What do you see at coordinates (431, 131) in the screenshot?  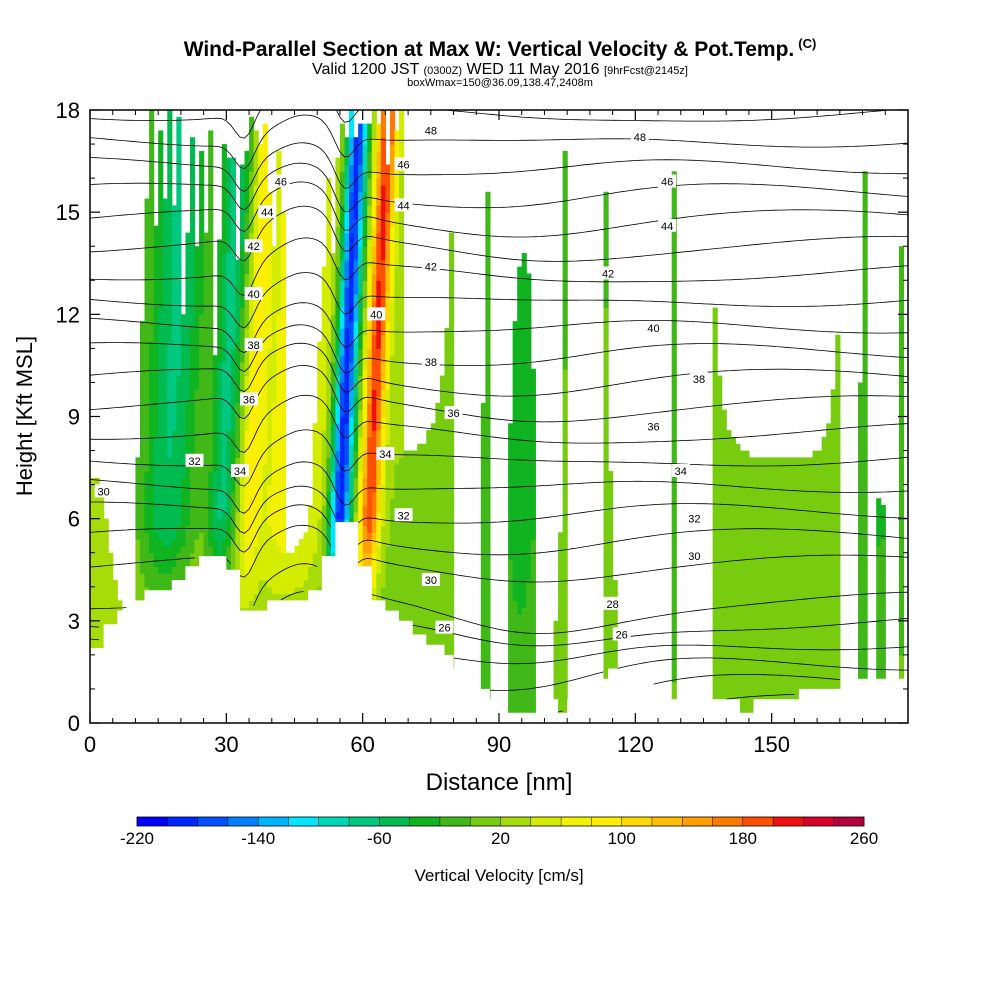 I see `isentrope-label: 48` at bounding box center [431, 131].